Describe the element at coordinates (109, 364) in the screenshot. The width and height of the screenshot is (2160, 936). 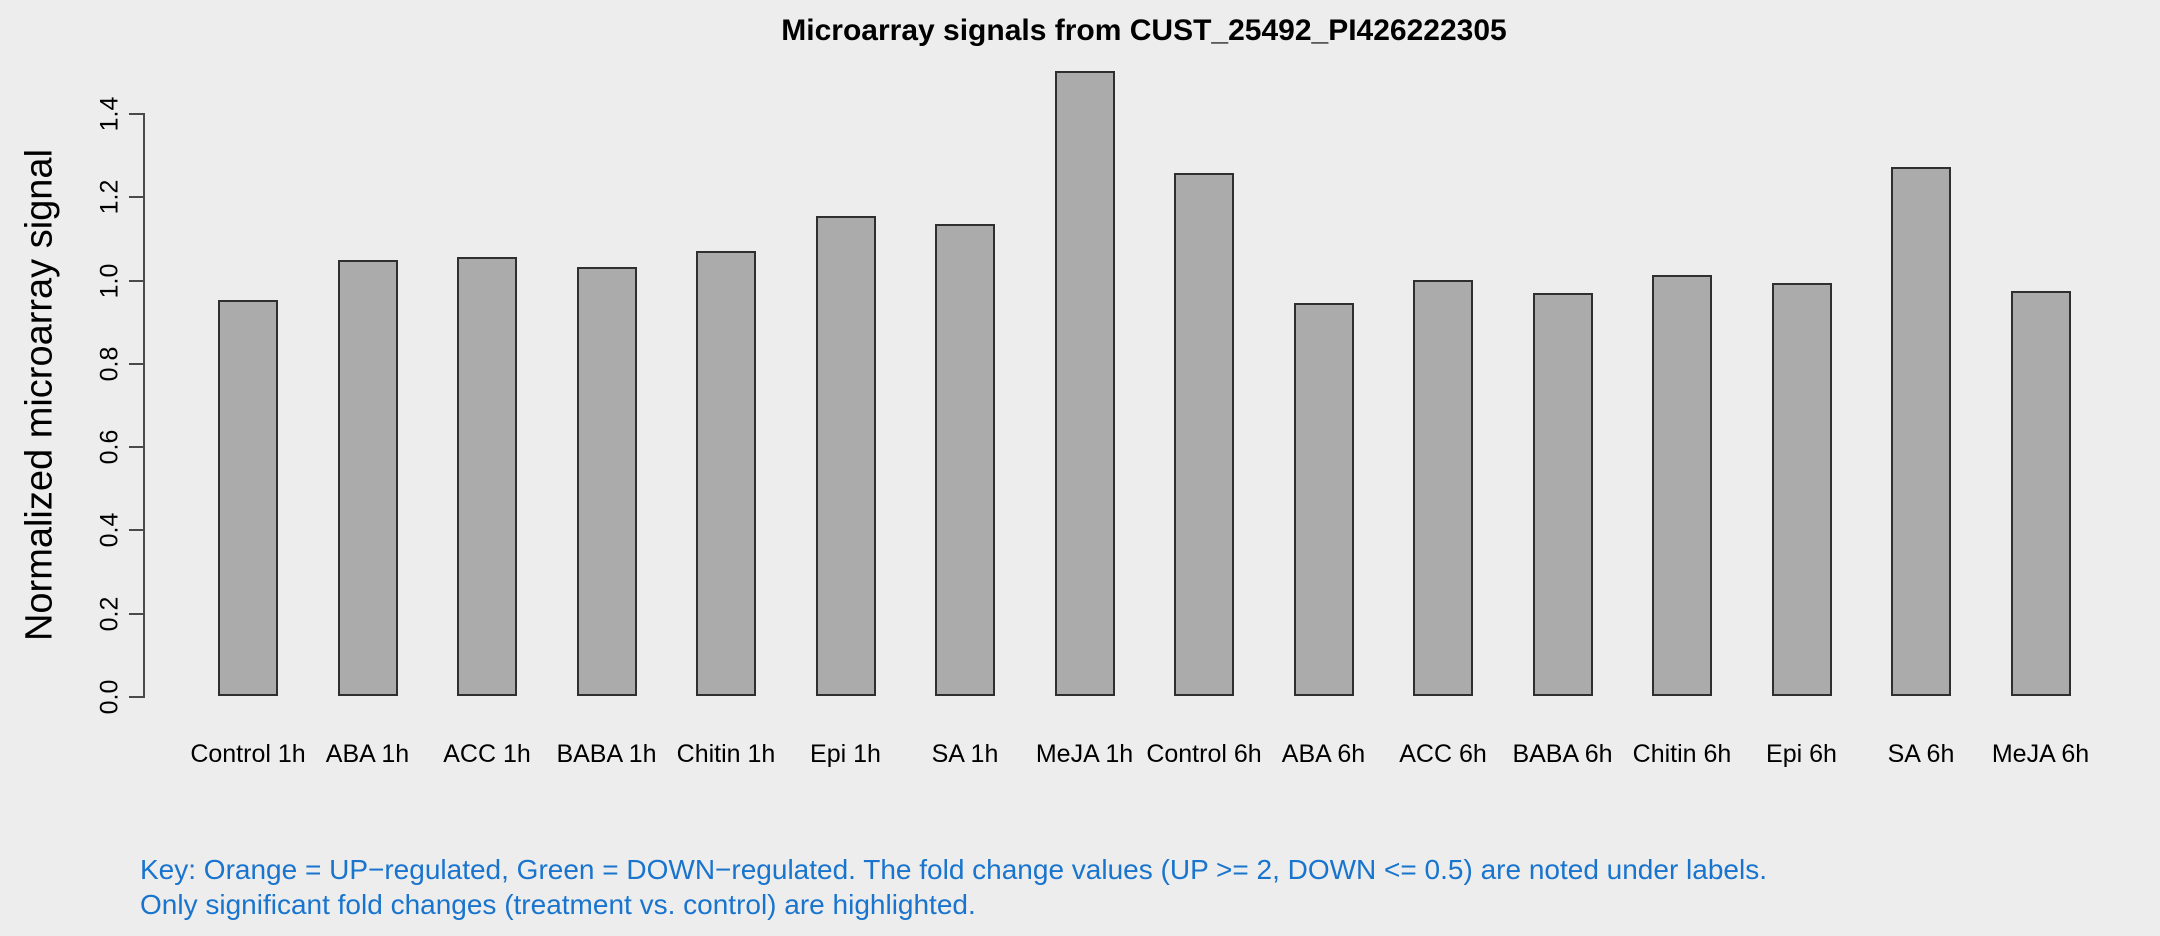
I see `y-tick-label: 0.8` at that location.